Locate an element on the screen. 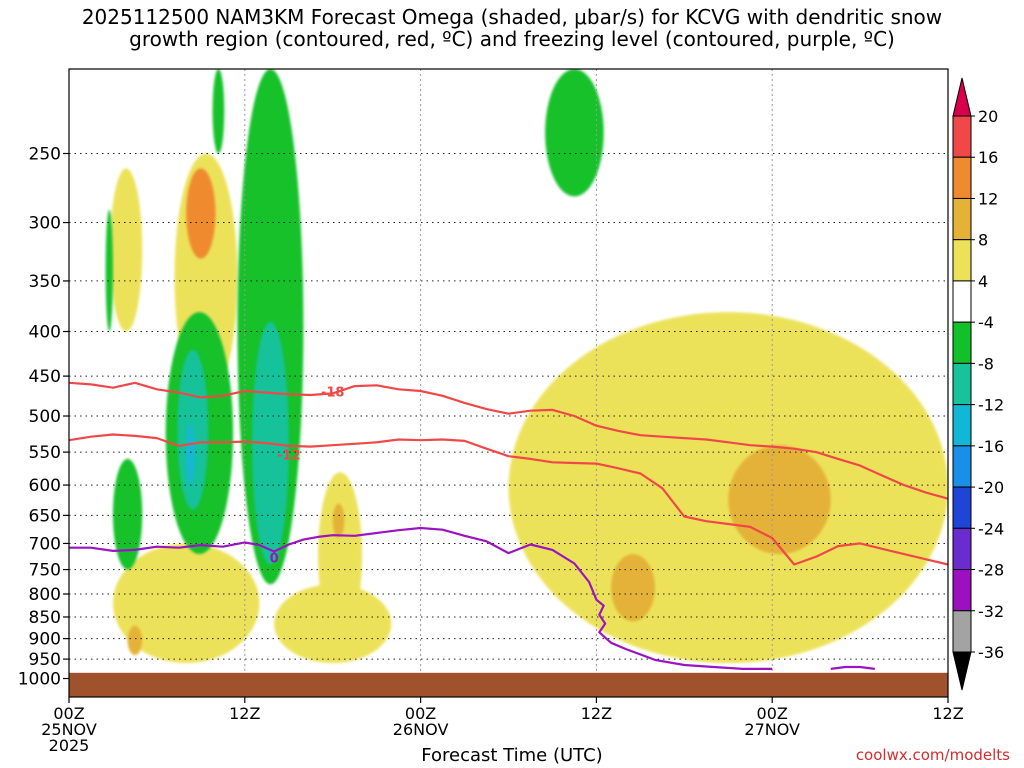  colorbar-label: 16 is located at coordinates (988, 157).